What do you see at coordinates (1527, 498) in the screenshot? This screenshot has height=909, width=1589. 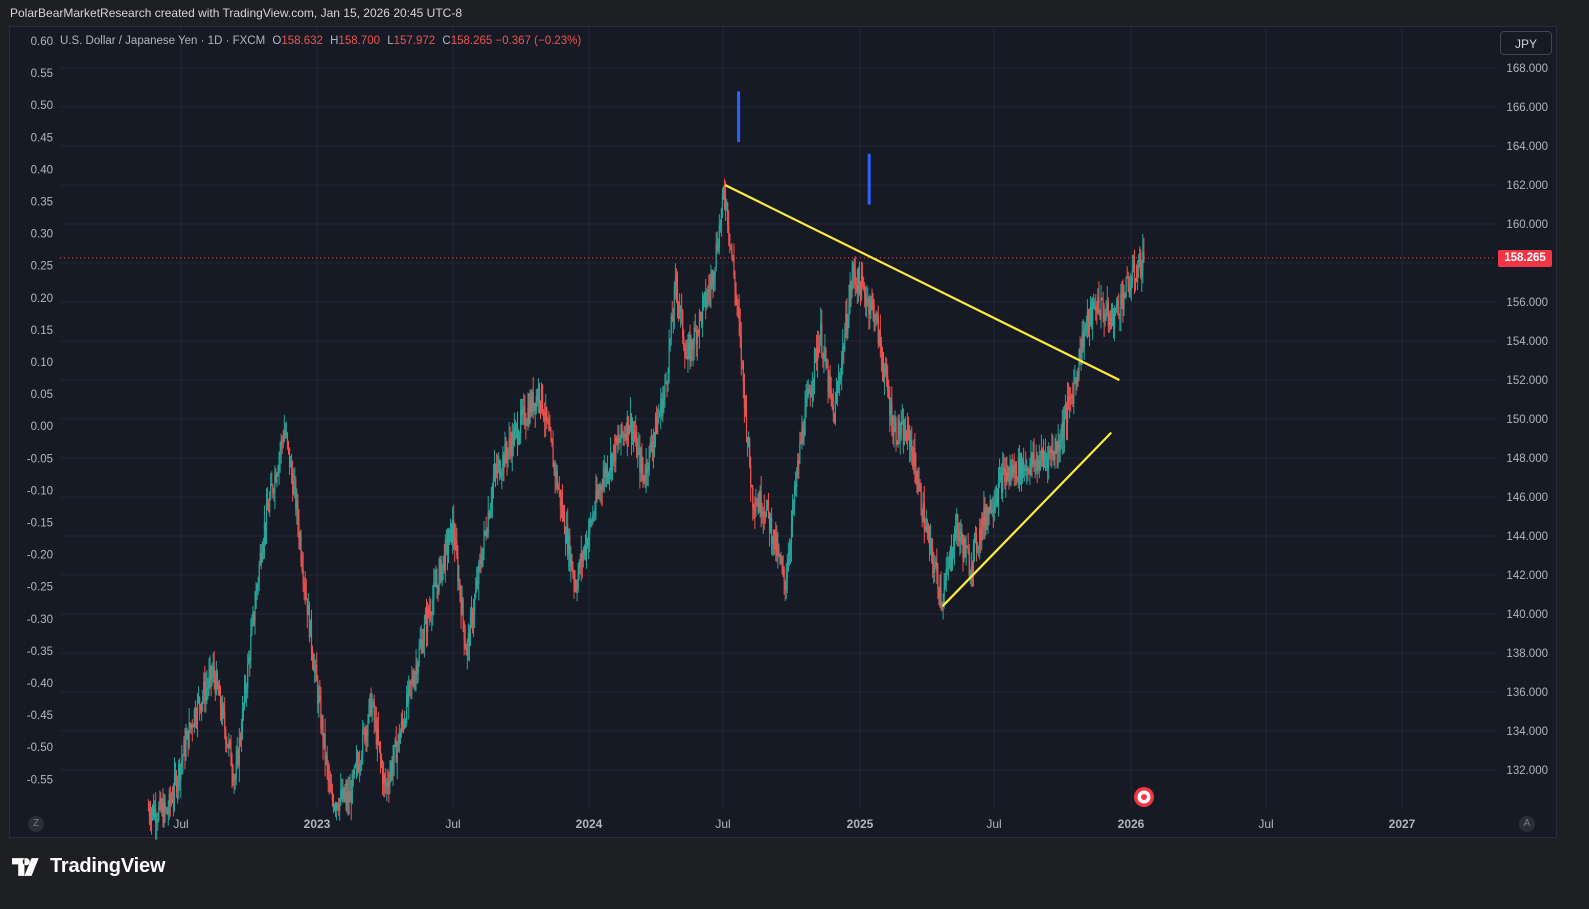 I see `right-tick-label: 146.000` at bounding box center [1527, 498].